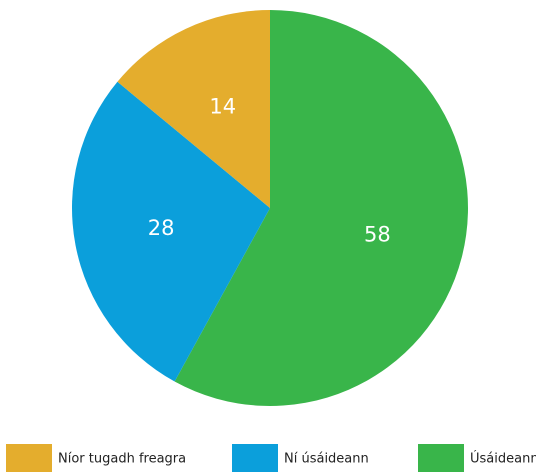 The width and height of the screenshot is (536, 474). What do you see at coordinates (161, 228) in the screenshot?
I see `slice-label: 28` at bounding box center [161, 228].